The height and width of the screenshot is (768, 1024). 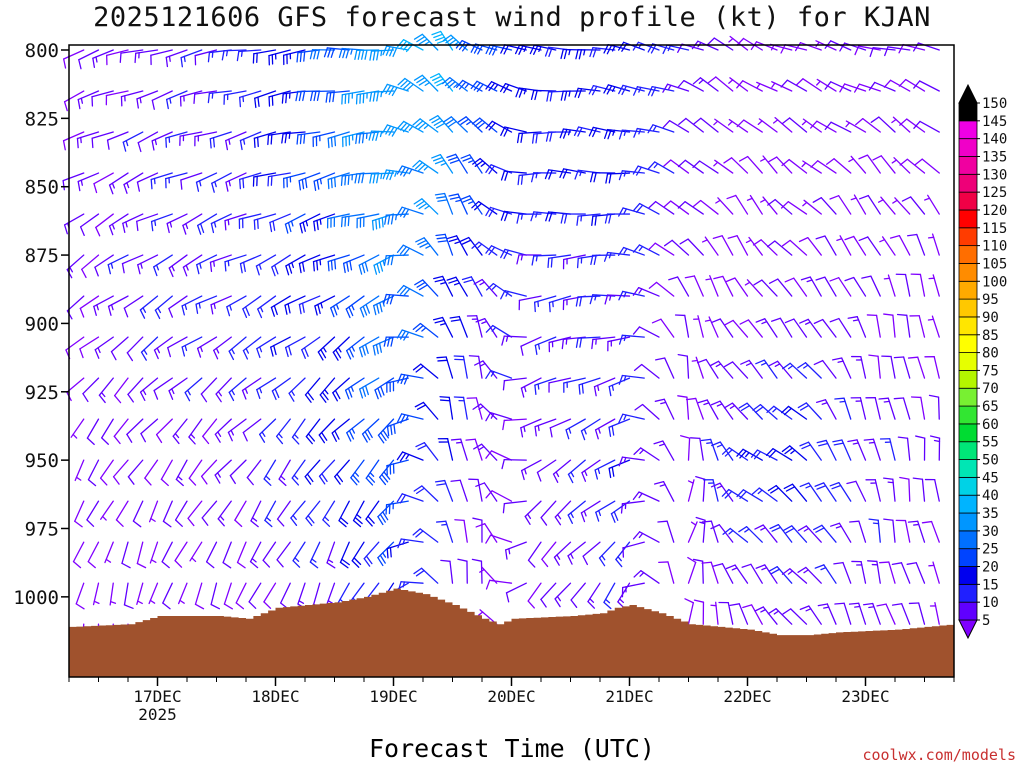 I want to click on colorbar-swatch, so click(x=968, y=147).